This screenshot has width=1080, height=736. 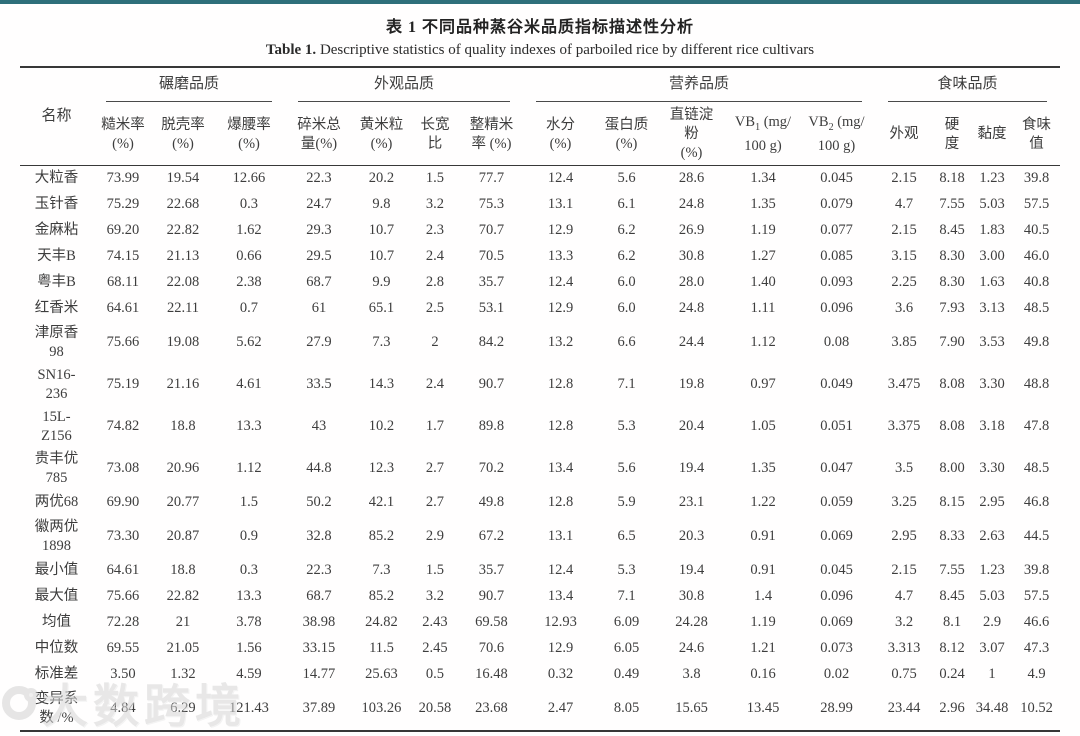 I want to click on cell: 0.08, so click(x=836, y=342).